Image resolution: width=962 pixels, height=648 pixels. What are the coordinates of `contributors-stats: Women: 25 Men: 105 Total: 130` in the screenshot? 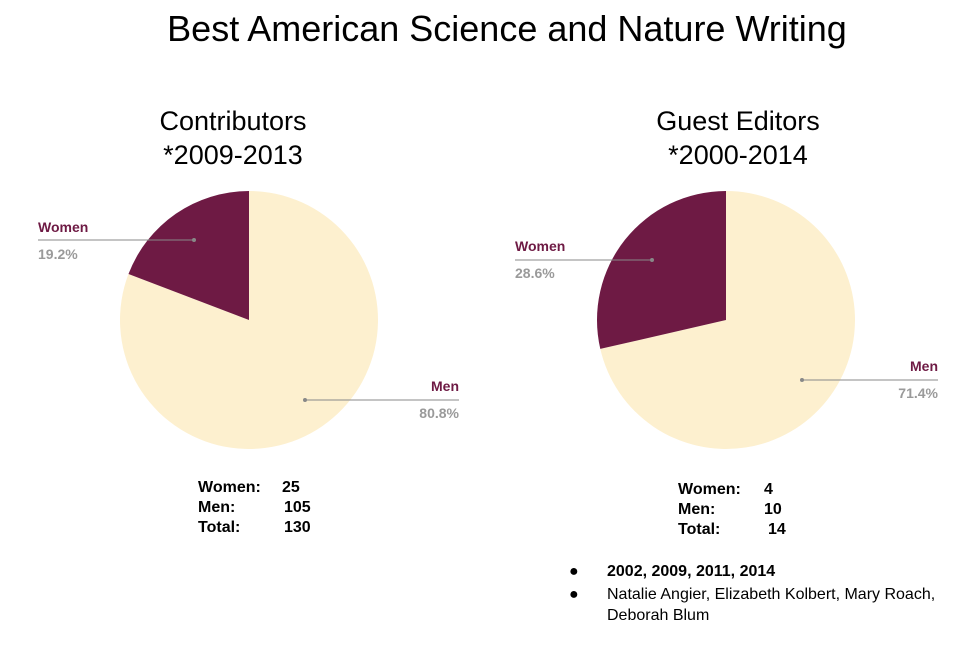 It's located at (278, 508).